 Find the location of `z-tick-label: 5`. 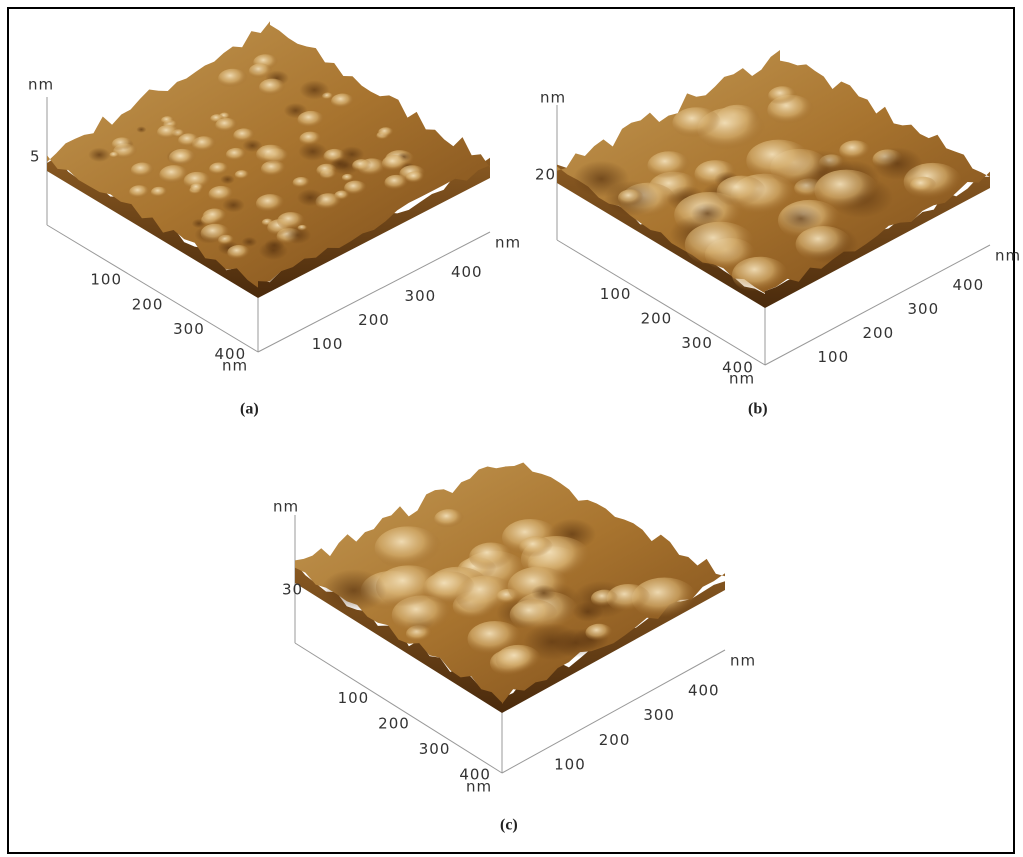

z-tick-label: 5 is located at coordinates (35, 157).